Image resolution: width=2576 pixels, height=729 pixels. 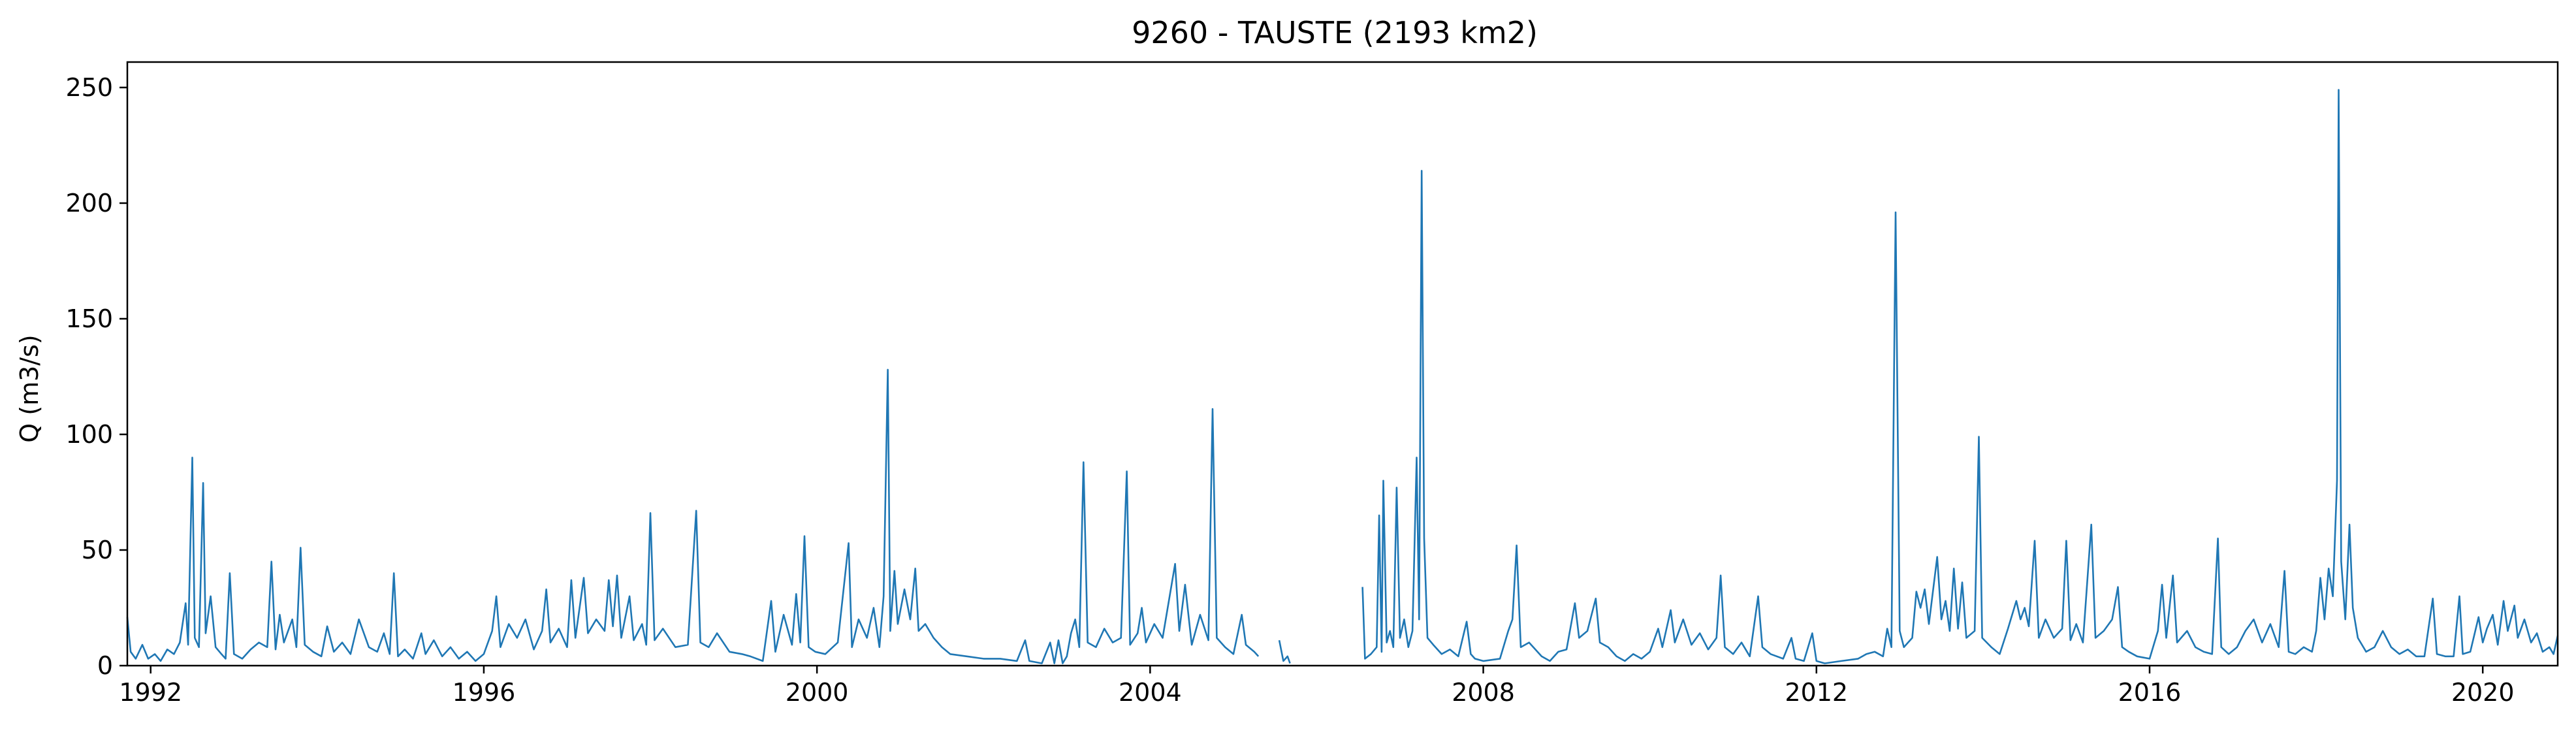 I want to click on y-axis-label: Q (m3/s), so click(x=30, y=388).